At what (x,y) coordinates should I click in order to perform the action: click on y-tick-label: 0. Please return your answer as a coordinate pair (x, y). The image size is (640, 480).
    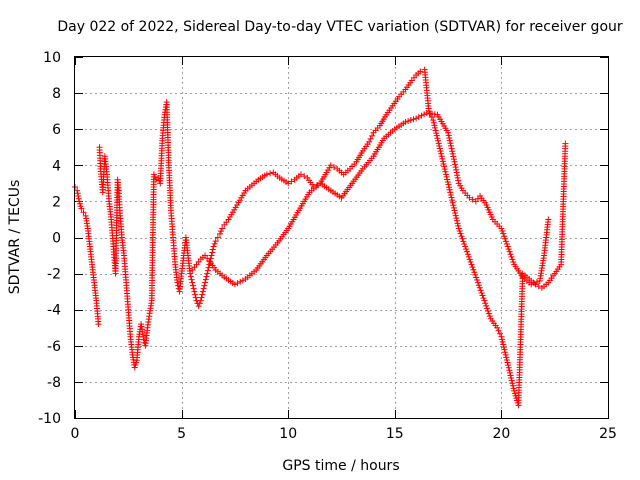
    Looking at the image, I should click on (56, 239).